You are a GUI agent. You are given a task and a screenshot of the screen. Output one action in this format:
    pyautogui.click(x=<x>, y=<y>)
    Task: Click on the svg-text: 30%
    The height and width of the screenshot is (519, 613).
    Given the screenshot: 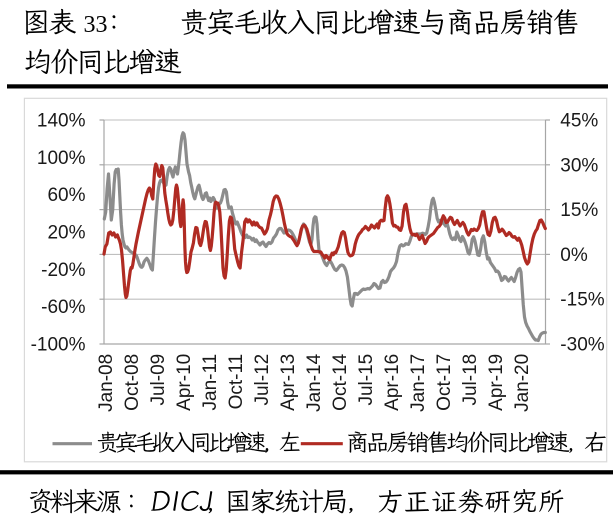 What is the action you would take?
    pyautogui.click(x=579, y=165)
    